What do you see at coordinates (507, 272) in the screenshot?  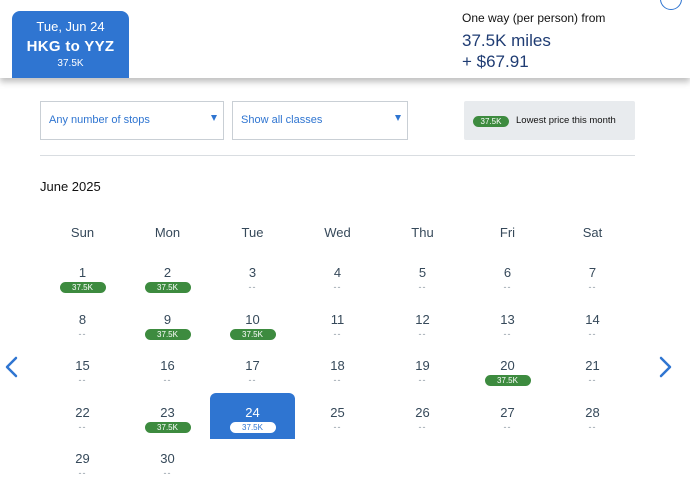 I see `day-number: 6` at bounding box center [507, 272].